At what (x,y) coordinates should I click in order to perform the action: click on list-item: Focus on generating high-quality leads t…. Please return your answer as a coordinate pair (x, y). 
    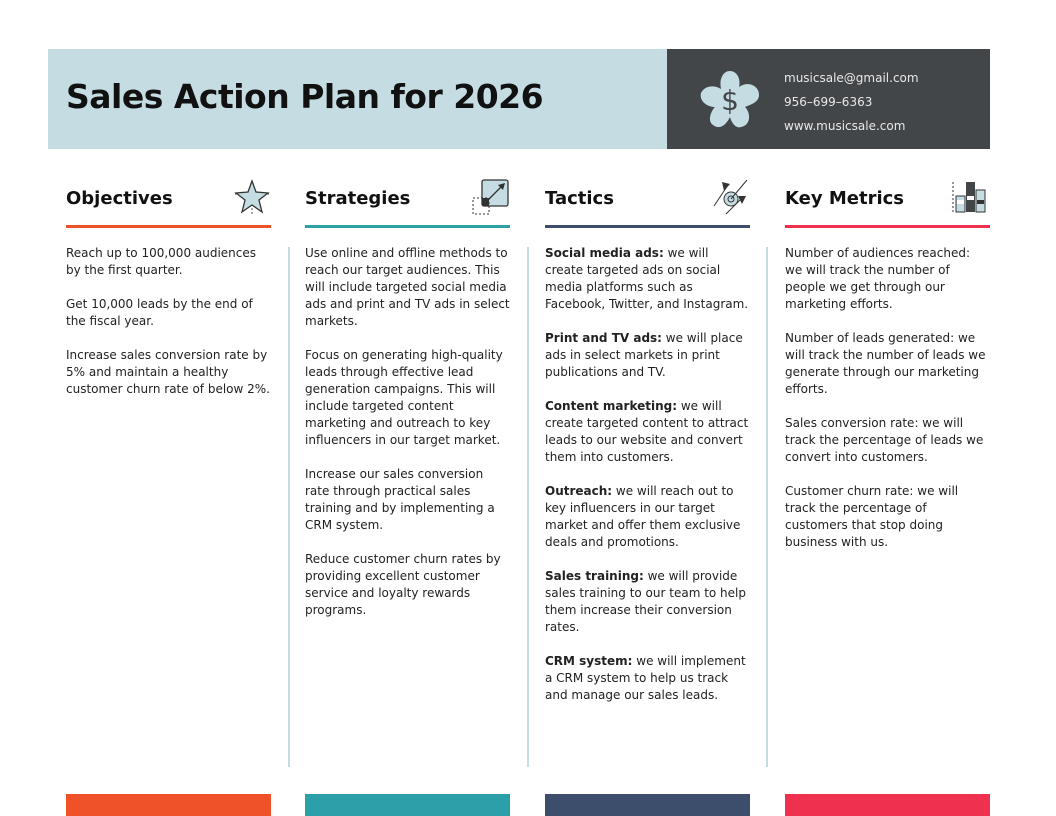
    Looking at the image, I should click on (407, 398).